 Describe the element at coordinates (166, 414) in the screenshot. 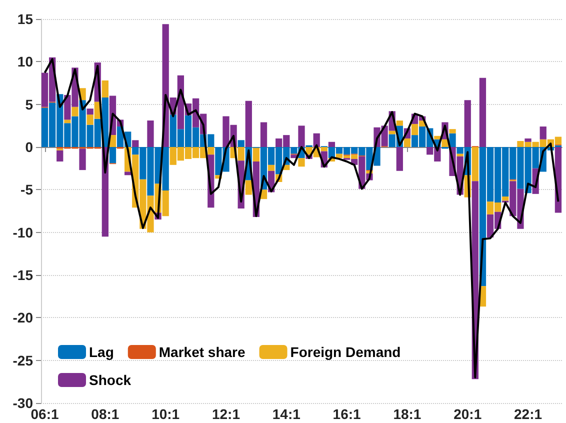

I see `x-tick-label: 10:1` at that location.